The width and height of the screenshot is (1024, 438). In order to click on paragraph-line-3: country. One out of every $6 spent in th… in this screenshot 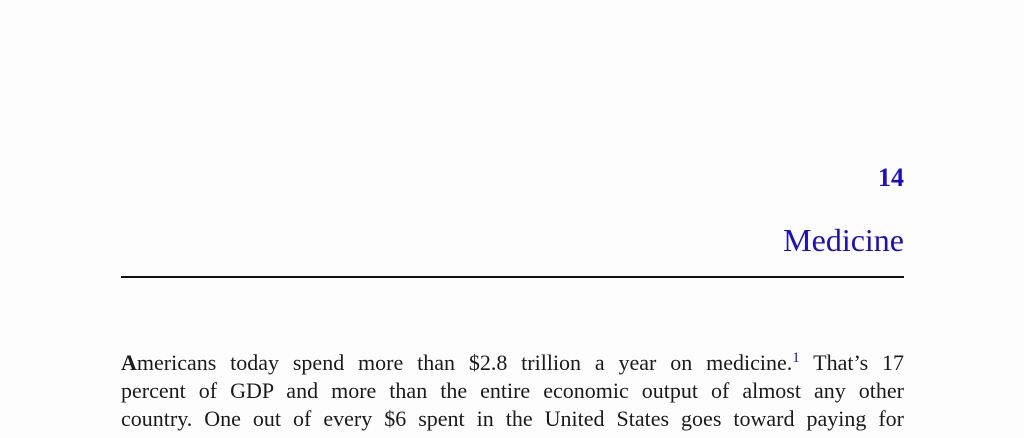, I will do `click(512, 418)`.